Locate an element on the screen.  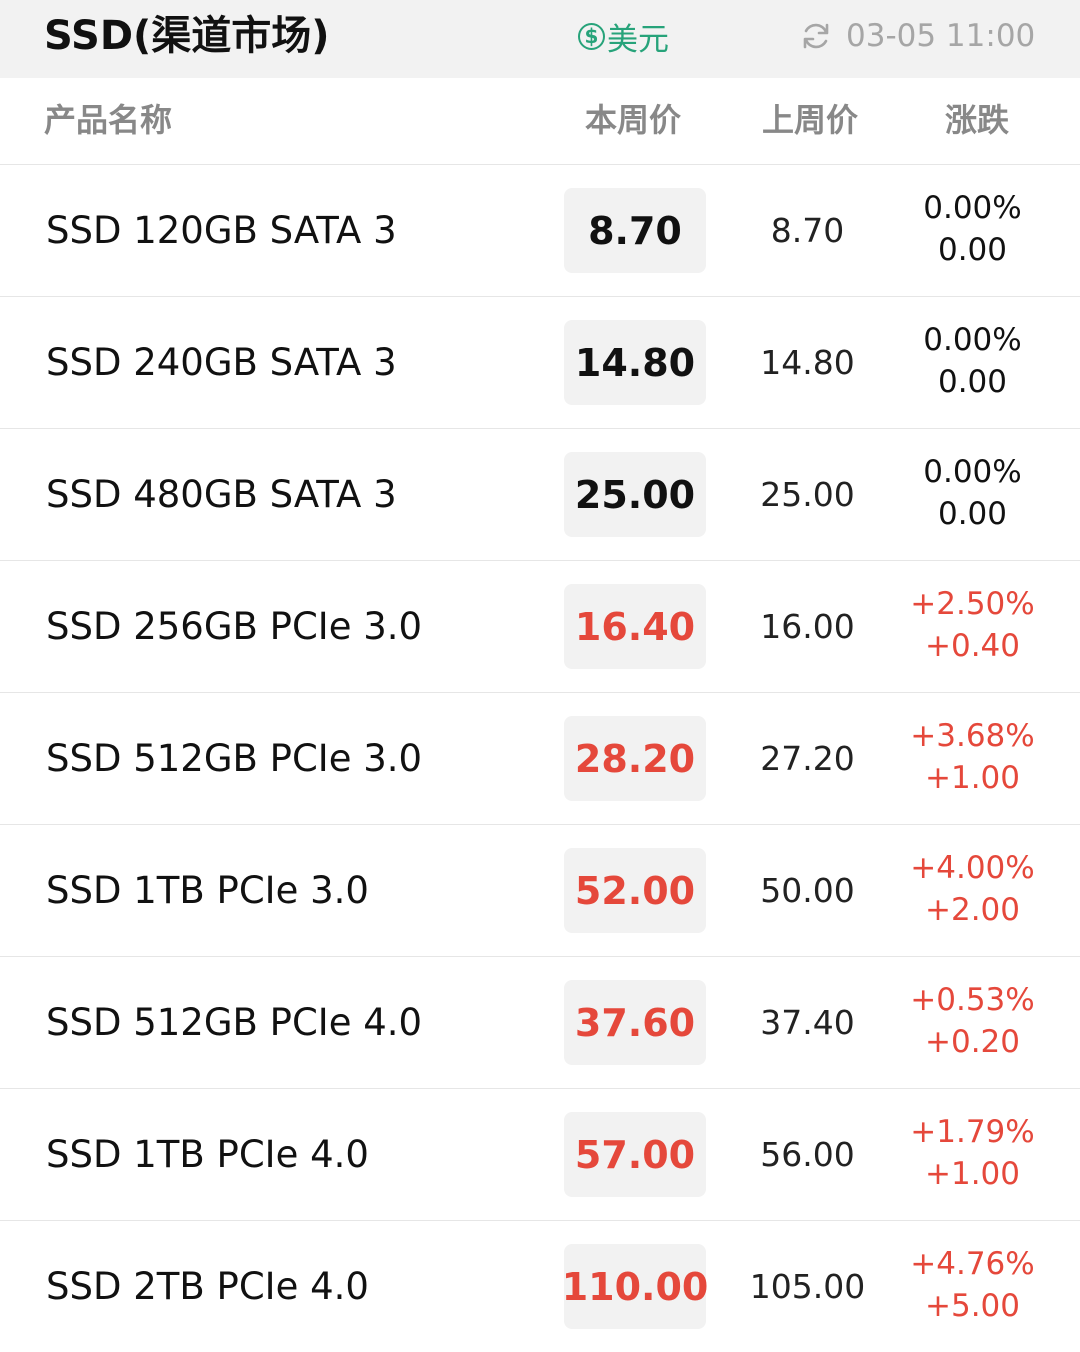
product-name: SSD 480GB SATA 3 is located at coordinates (221, 494).